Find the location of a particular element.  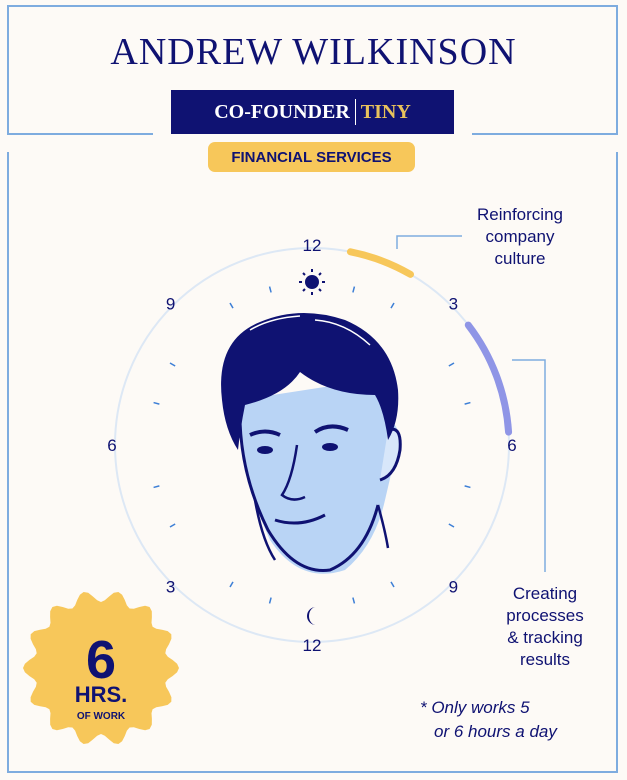

divider is located at coordinates (355, 112).